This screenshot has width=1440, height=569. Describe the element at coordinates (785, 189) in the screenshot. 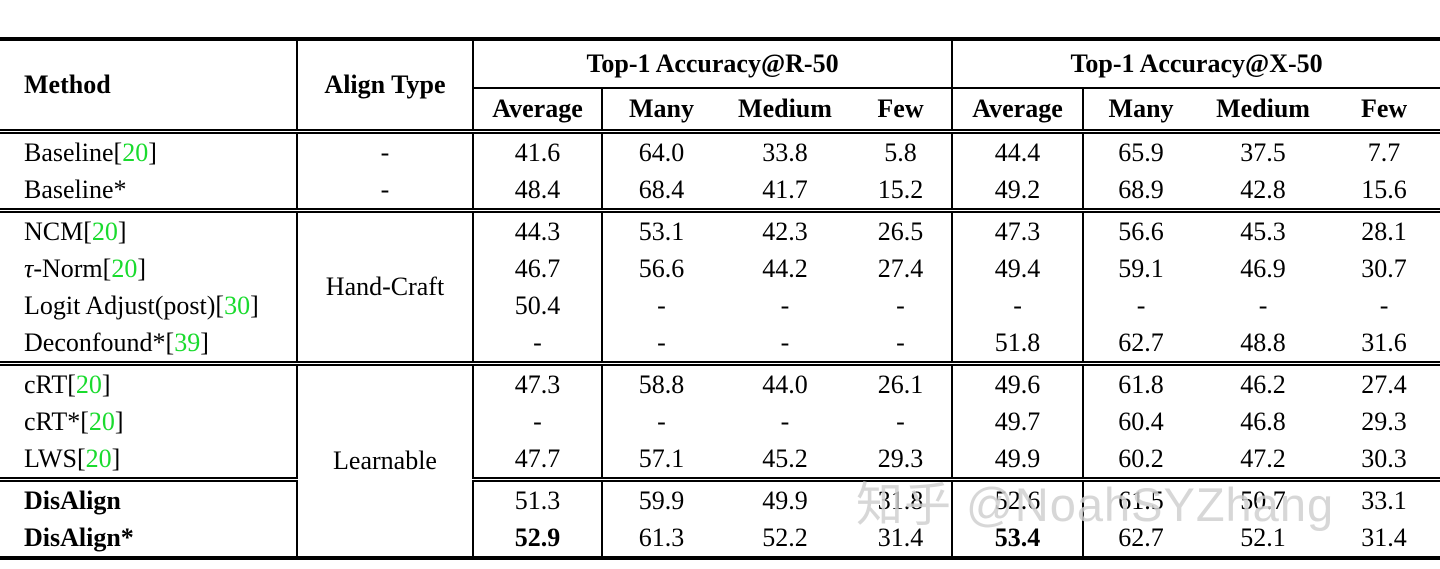

I see `value-cell: 41.7` at that location.